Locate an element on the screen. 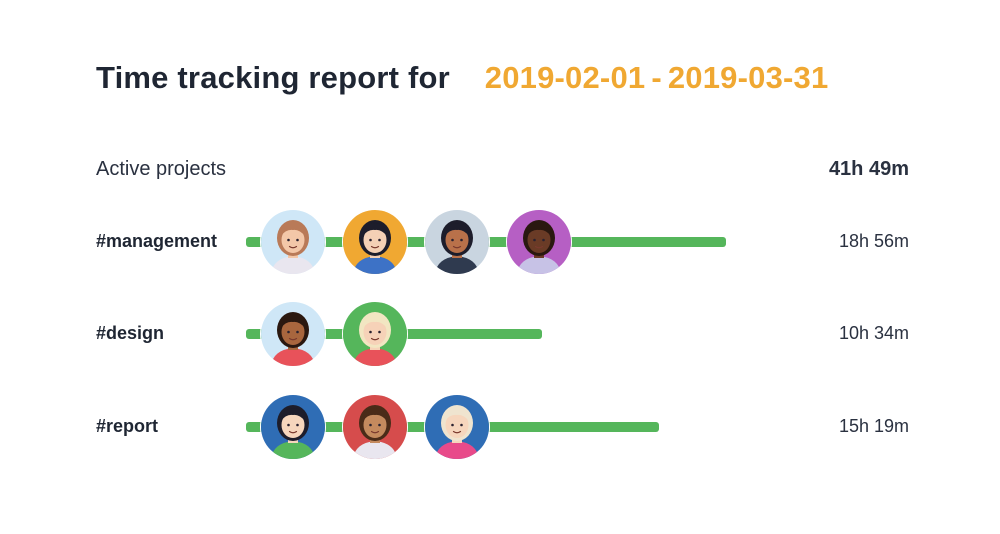 This screenshot has height=534, width=1000. woman-long-brown-hair-avatar is located at coordinates (293, 242).